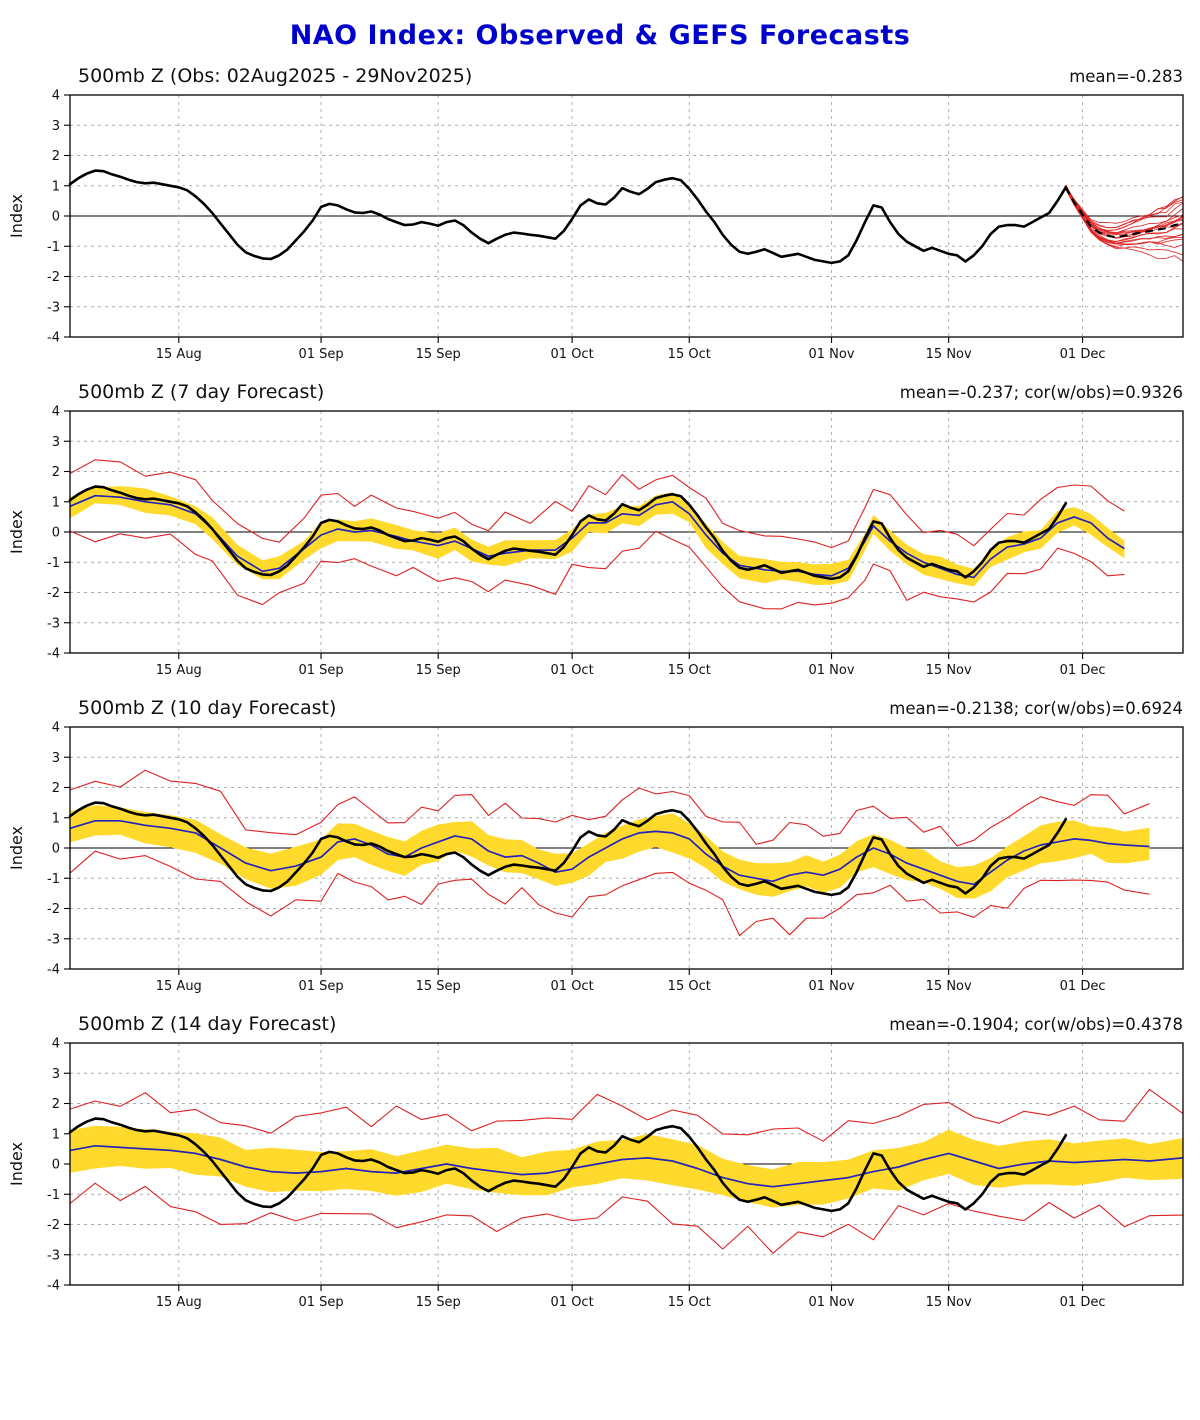 Image resolution: width=1200 pixels, height=1420 pixels. I want to click on panel-forecast-10day-stats: mean=-0.2138; cor(w/obs)=0.6924, so click(1036, 708).